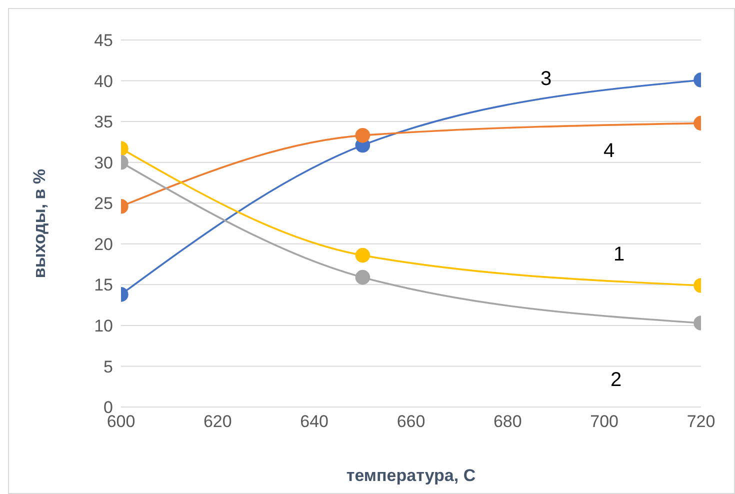 Image resolution: width=735 pixels, height=494 pixels. I want to click on y-tick-label: 5, so click(108, 366).